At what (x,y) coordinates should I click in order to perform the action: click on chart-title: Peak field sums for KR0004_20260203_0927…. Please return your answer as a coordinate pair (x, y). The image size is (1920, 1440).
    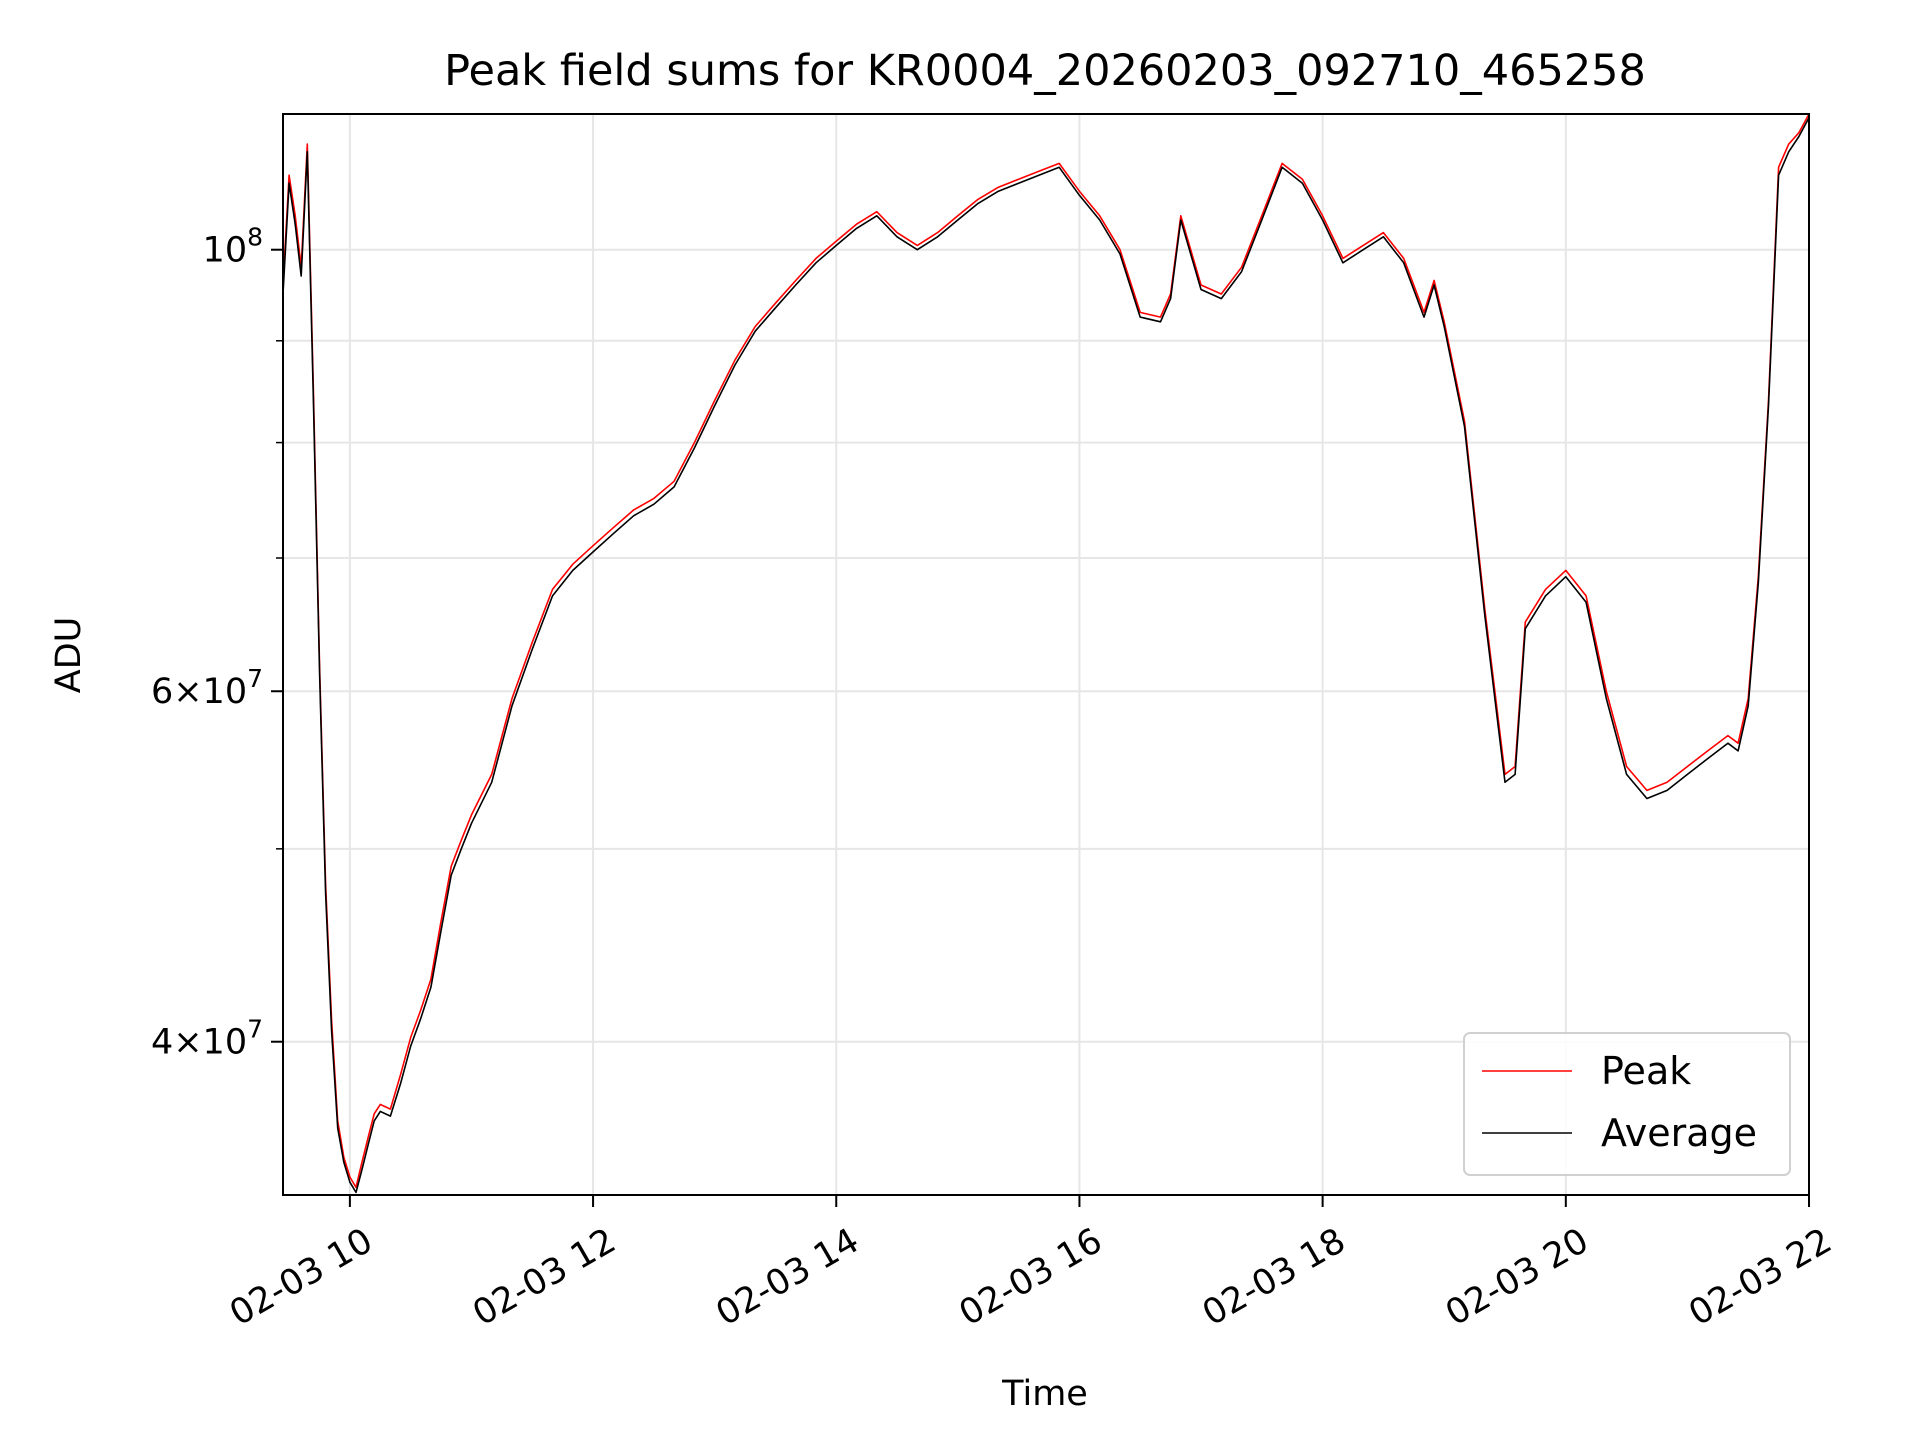
    Looking at the image, I should click on (1045, 71).